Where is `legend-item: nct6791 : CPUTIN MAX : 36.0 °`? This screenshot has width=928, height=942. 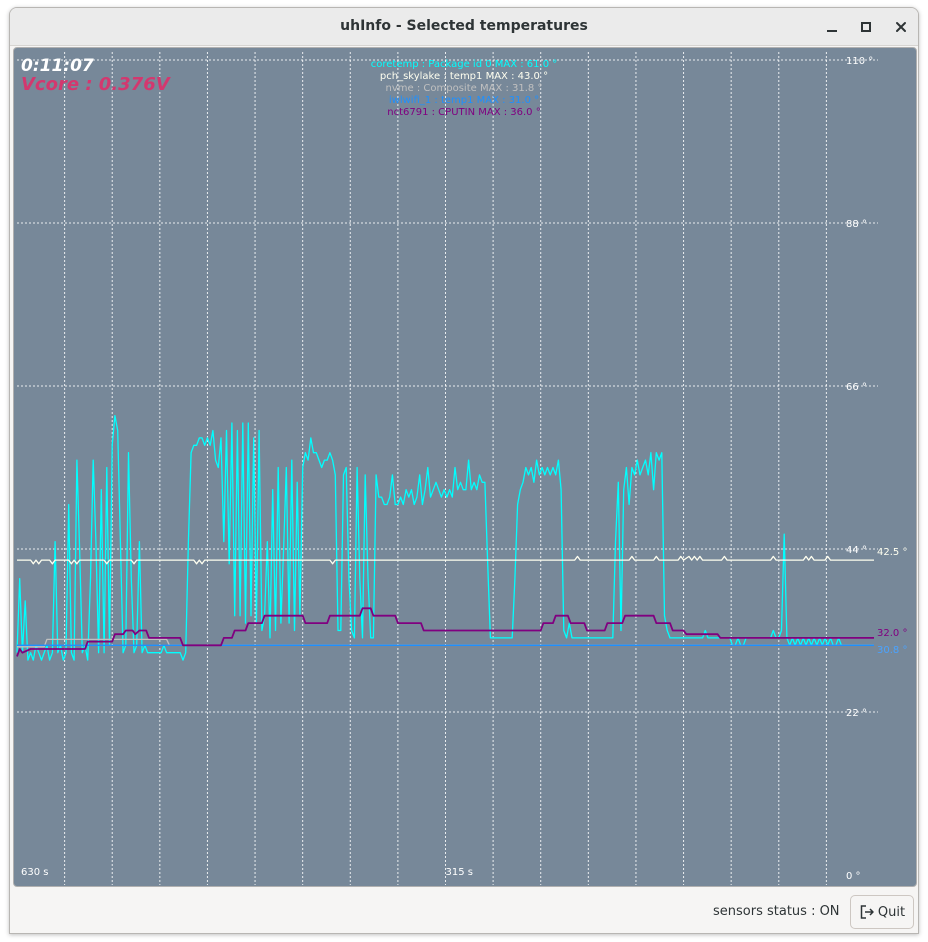
legend-item: nct6791 : CPUTIN MAX : 36.0 ° is located at coordinates (464, 112).